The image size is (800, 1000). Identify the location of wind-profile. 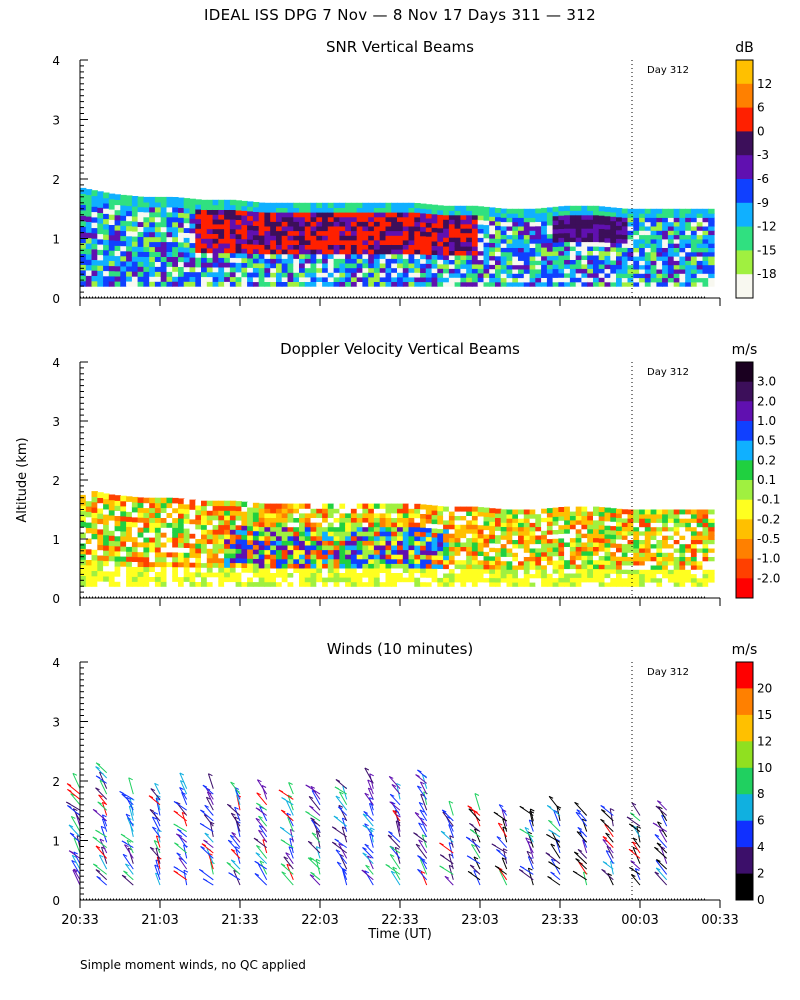
(580, 843).